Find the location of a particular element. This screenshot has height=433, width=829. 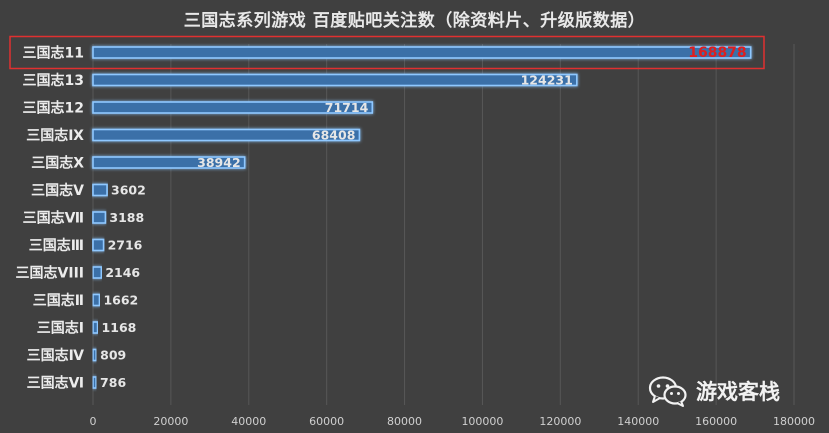

value-label: 3602 is located at coordinates (128, 190).